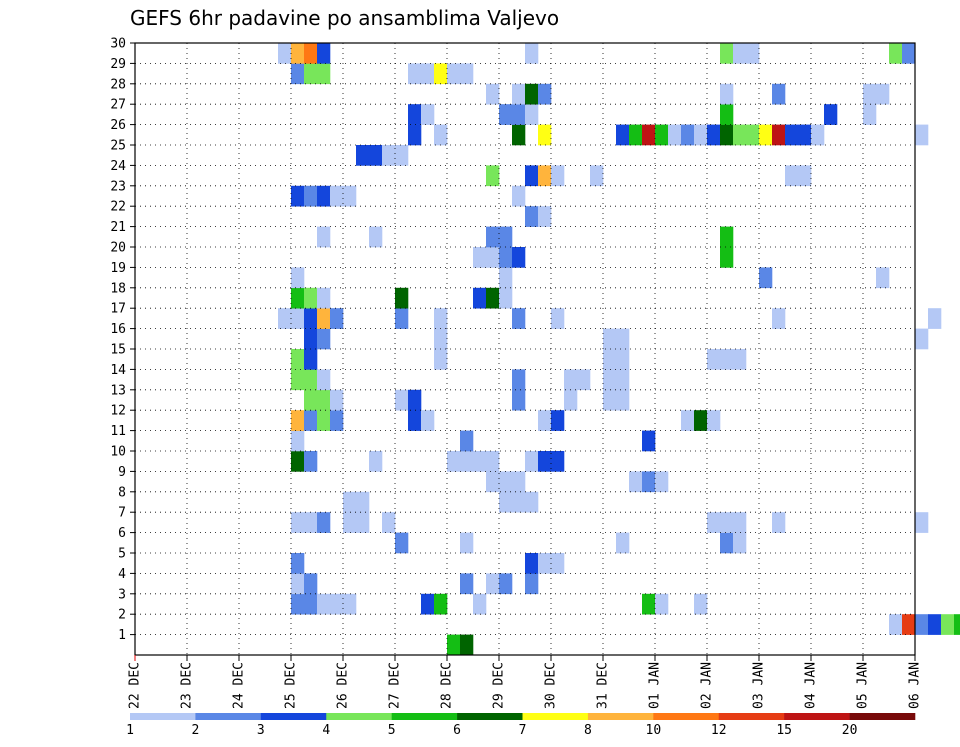 Image resolution: width=960 pixels, height=747 pixels. Describe the element at coordinates (523, 730) in the screenshot. I see `legend-label: 7` at that location.